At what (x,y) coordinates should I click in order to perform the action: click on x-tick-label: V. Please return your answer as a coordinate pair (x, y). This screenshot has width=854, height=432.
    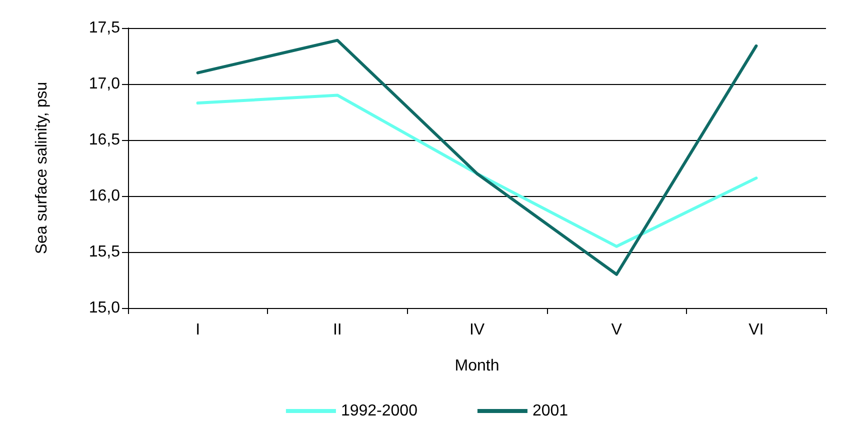
    Looking at the image, I should click on (616, 330).